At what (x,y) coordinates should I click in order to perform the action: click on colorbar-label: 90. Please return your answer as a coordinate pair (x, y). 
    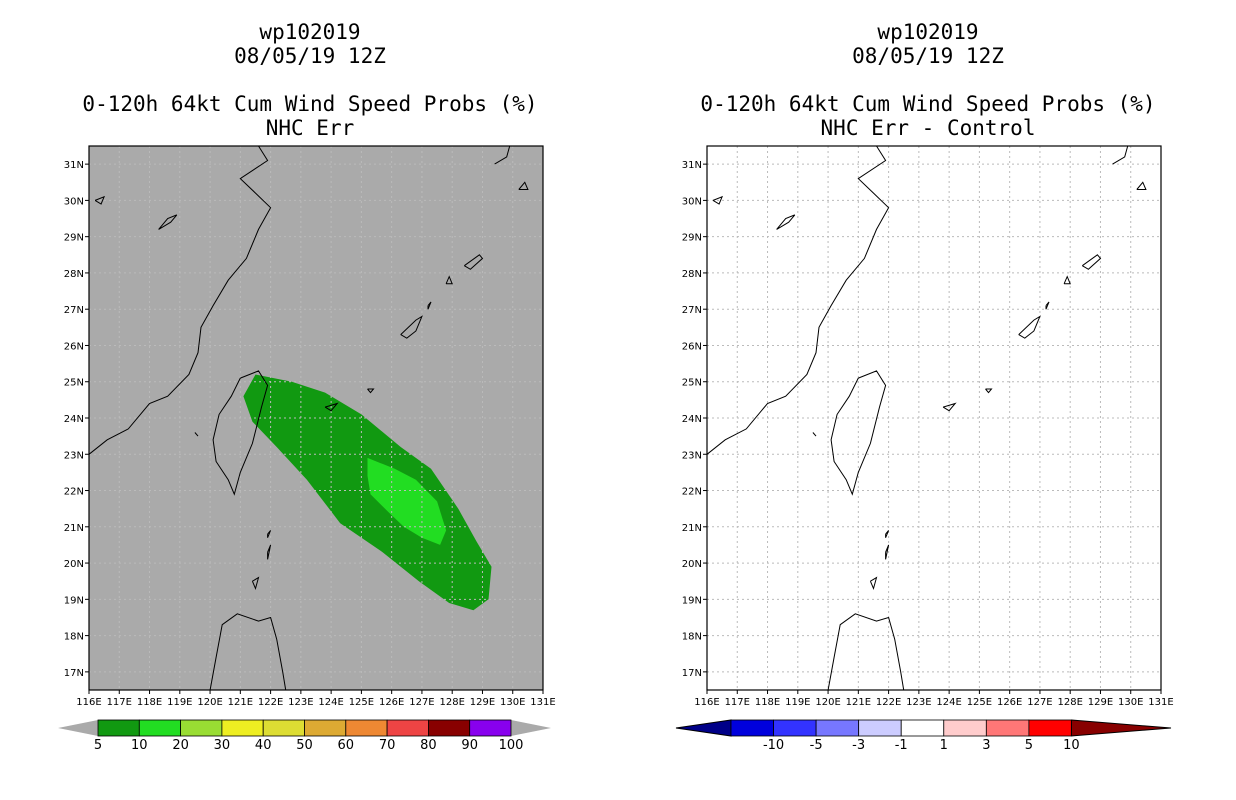
    Looking at the image, I should click on (469, 745).